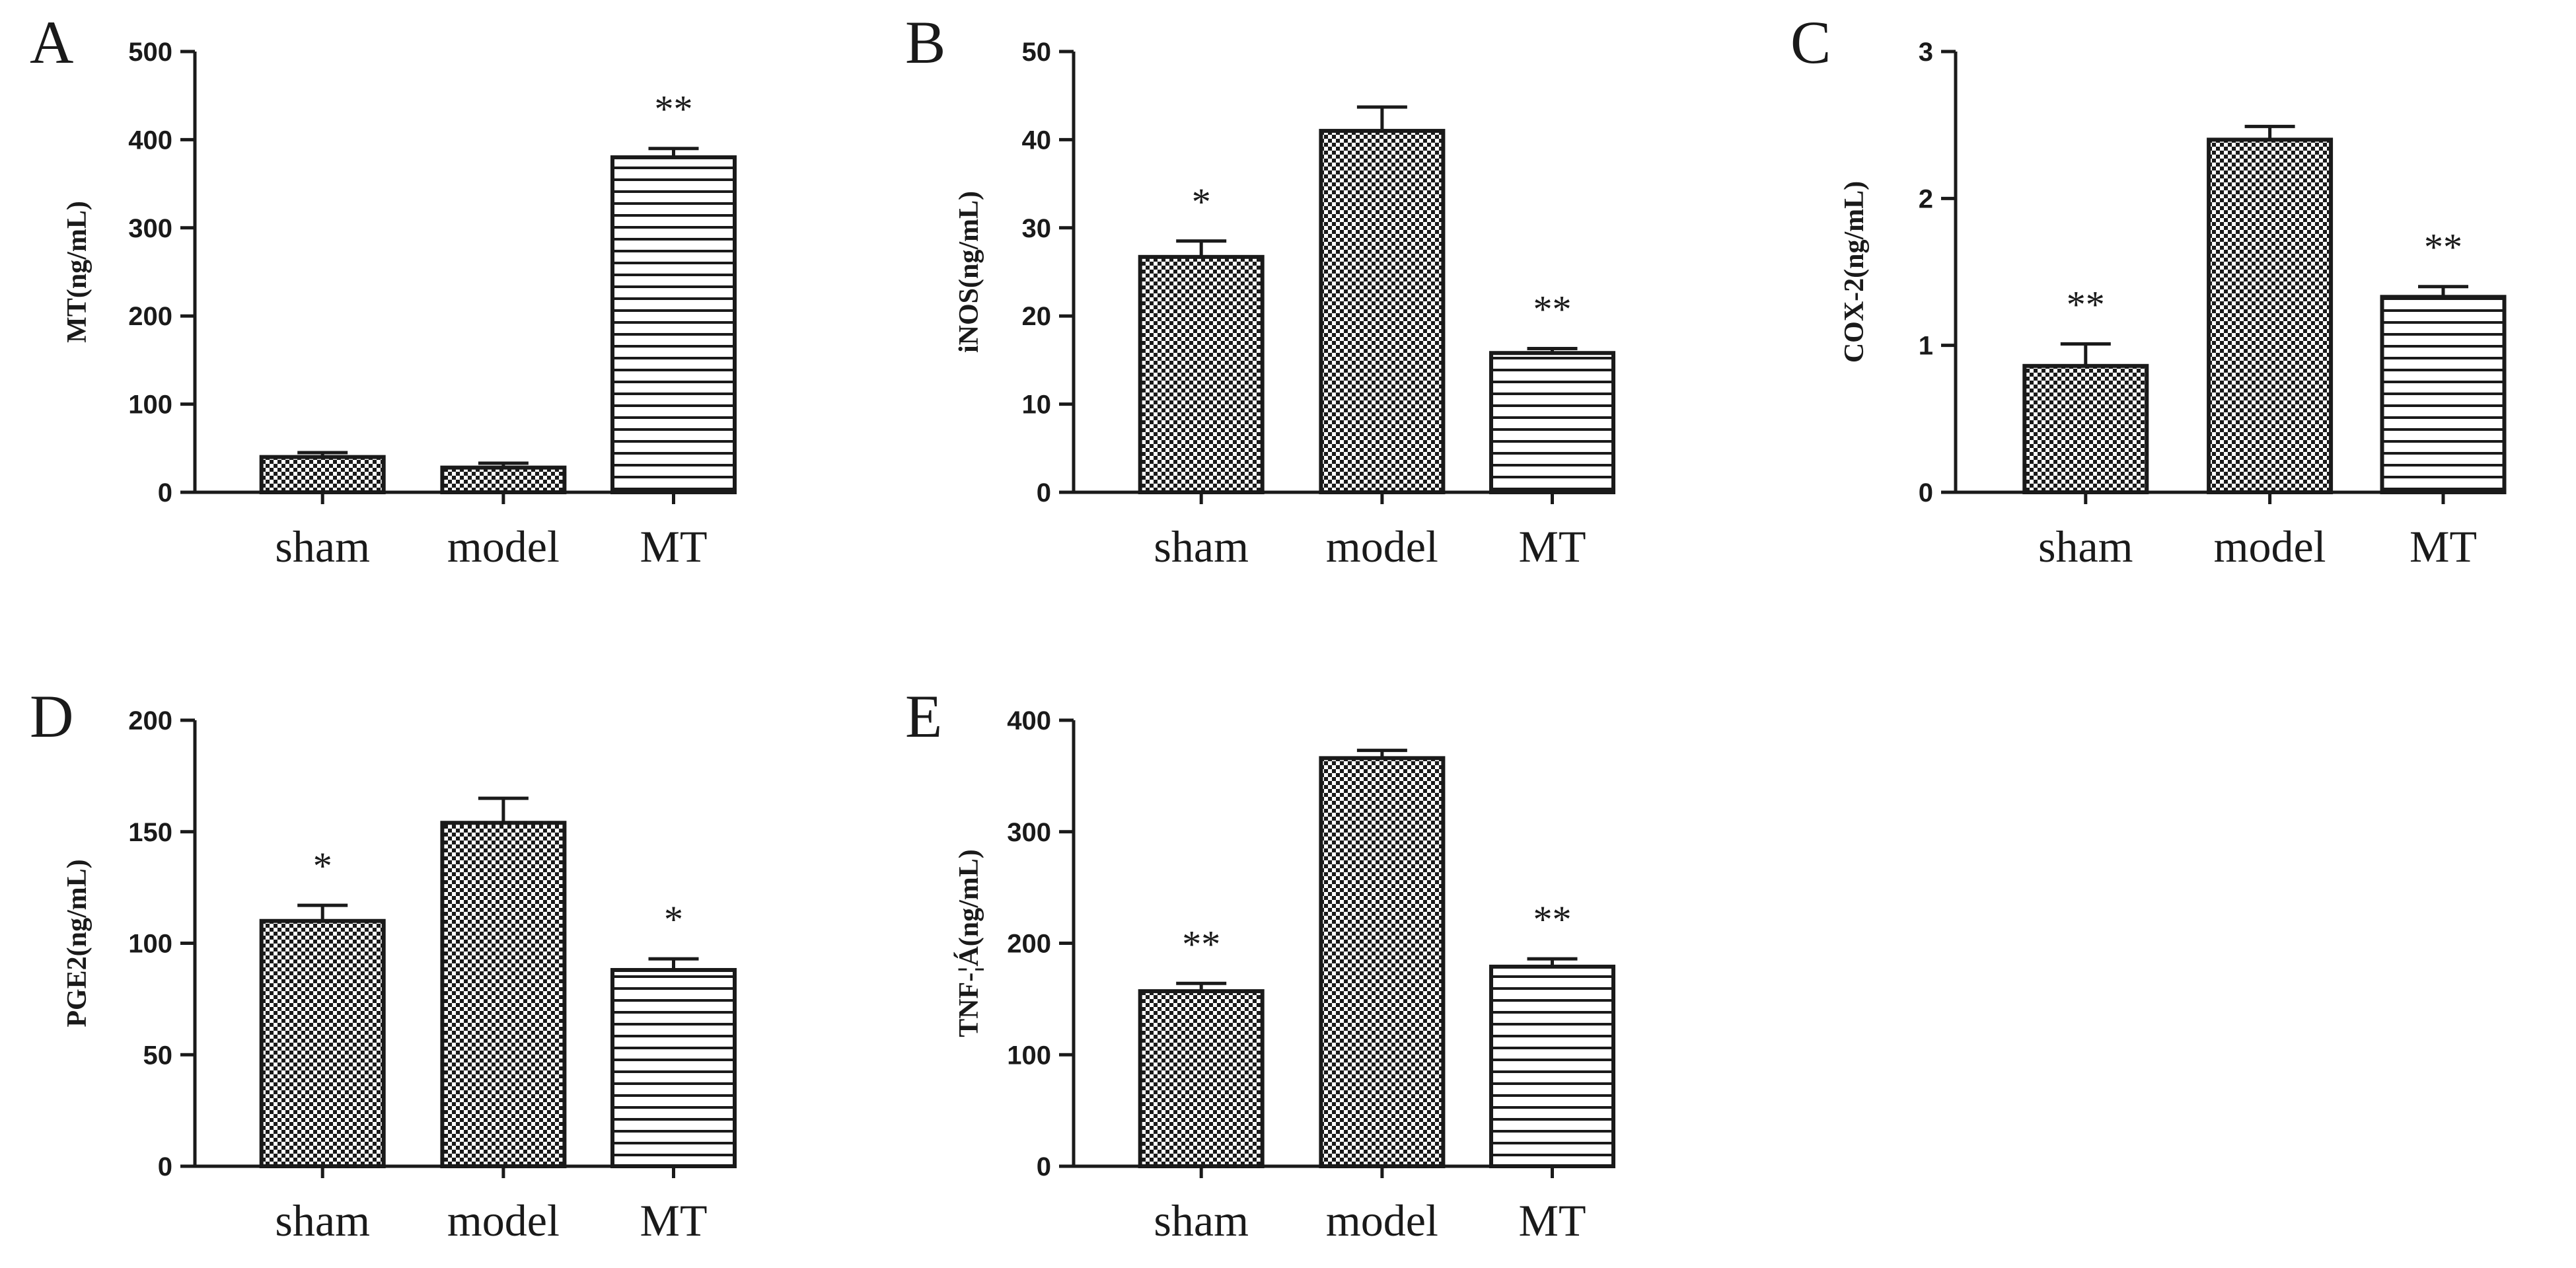  Describe the element at coordinates (150, 832) in the screenshot. I see `y-tick-label: 150` at that location.